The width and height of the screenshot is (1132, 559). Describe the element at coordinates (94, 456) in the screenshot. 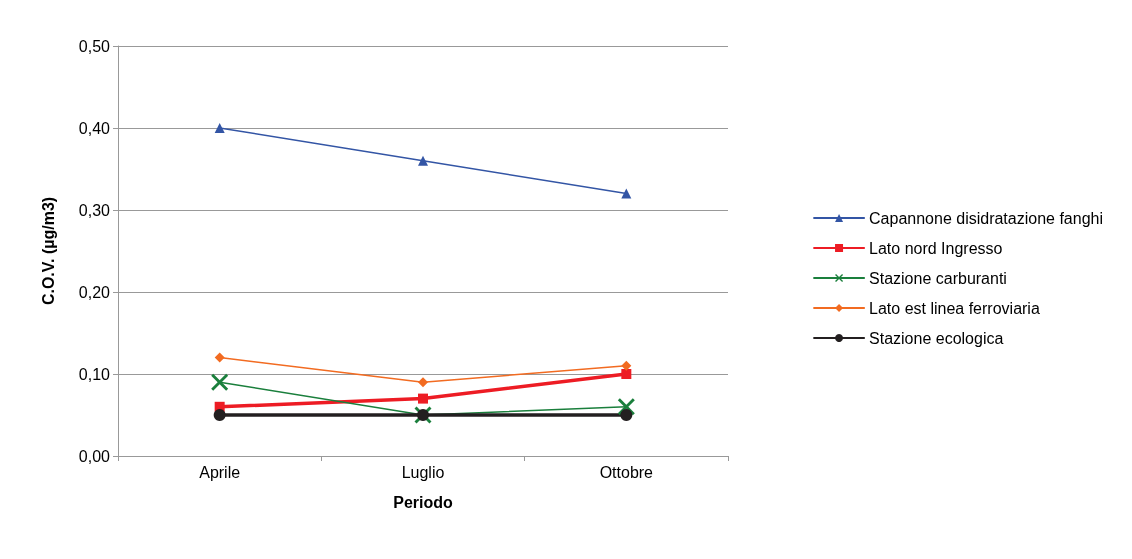

I see `y-tick-label: 0,00` at that location.